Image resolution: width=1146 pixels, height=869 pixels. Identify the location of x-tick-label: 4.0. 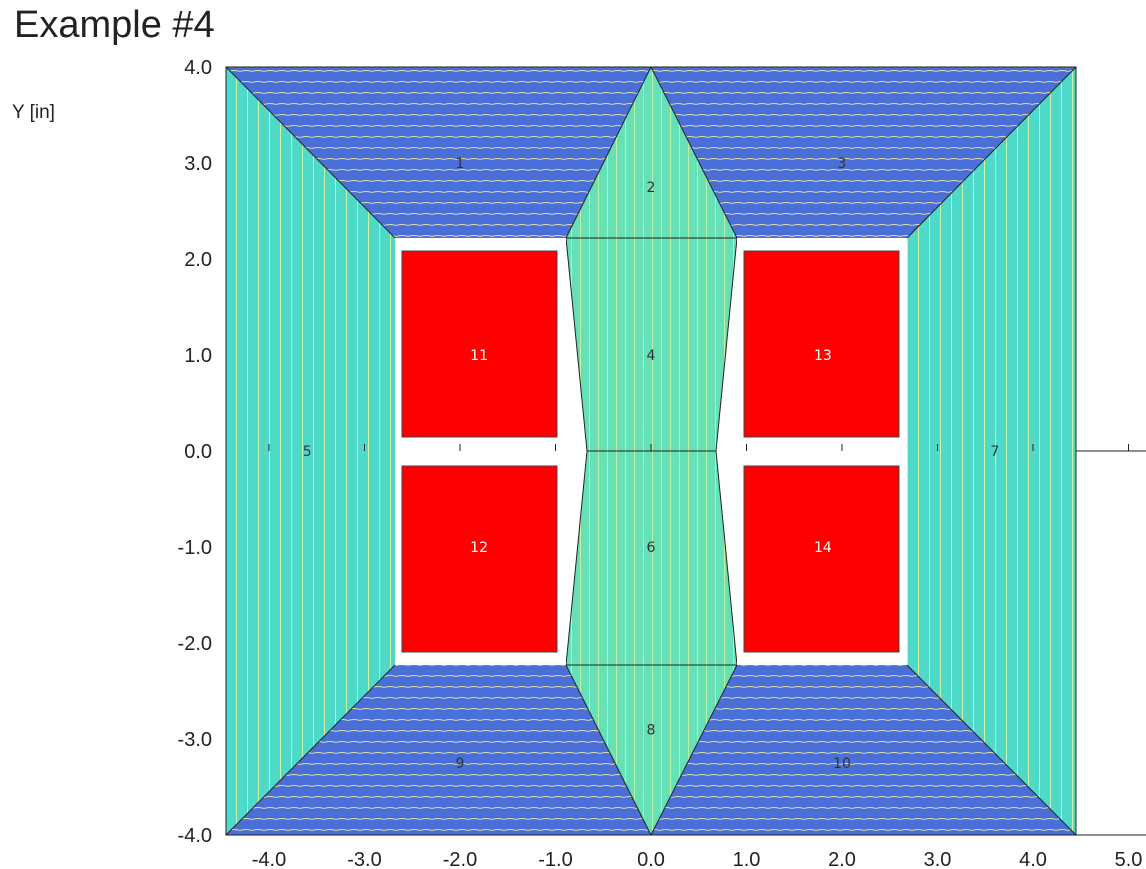
(1033, 859).